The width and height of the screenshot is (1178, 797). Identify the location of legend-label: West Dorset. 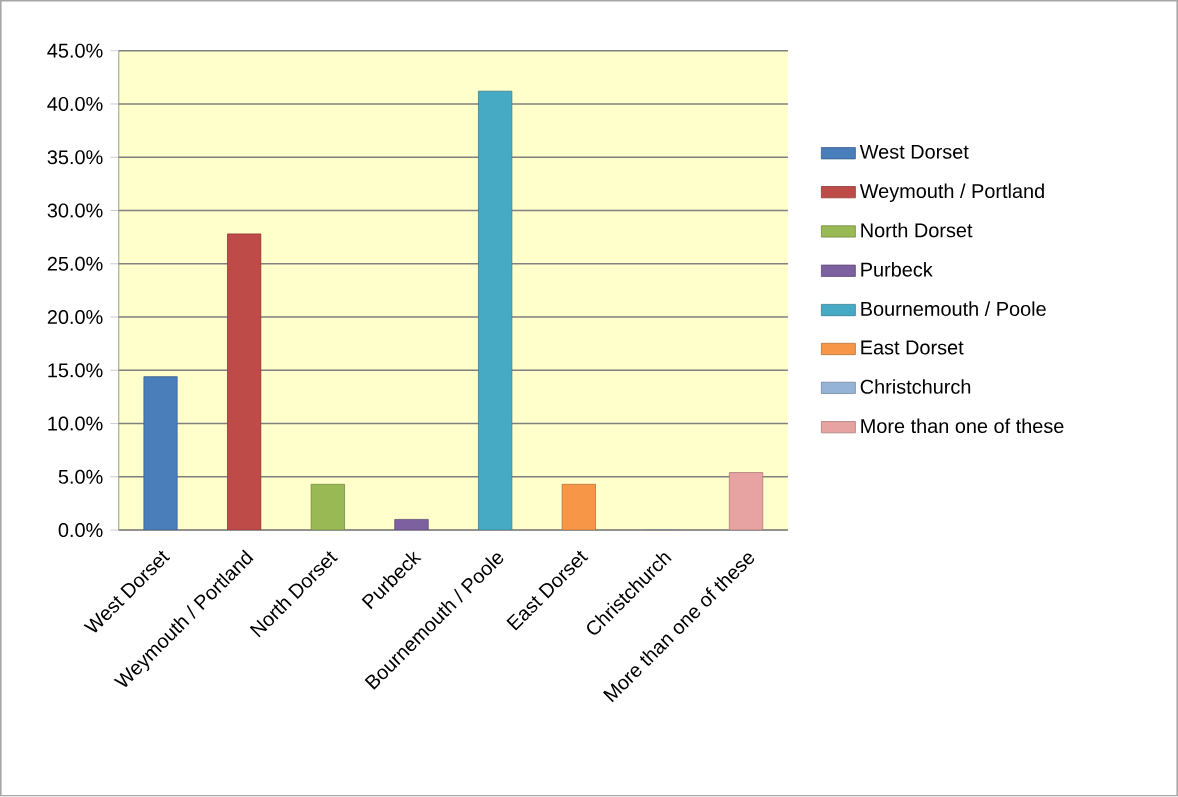
(914, 152).